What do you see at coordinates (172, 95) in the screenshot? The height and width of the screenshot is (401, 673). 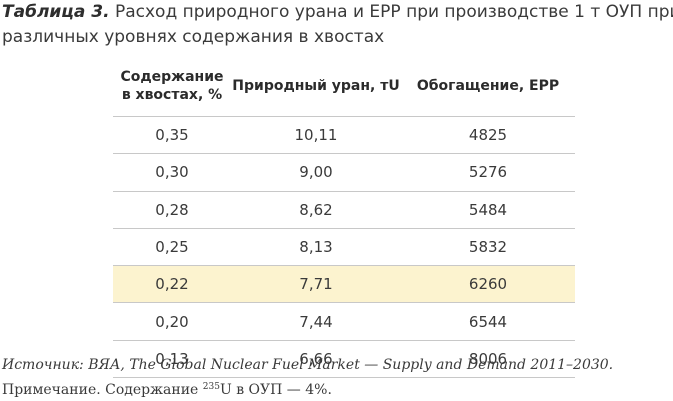 I see `header-tails-line-2: в хвостах, %` at bounding box center [172, 95].